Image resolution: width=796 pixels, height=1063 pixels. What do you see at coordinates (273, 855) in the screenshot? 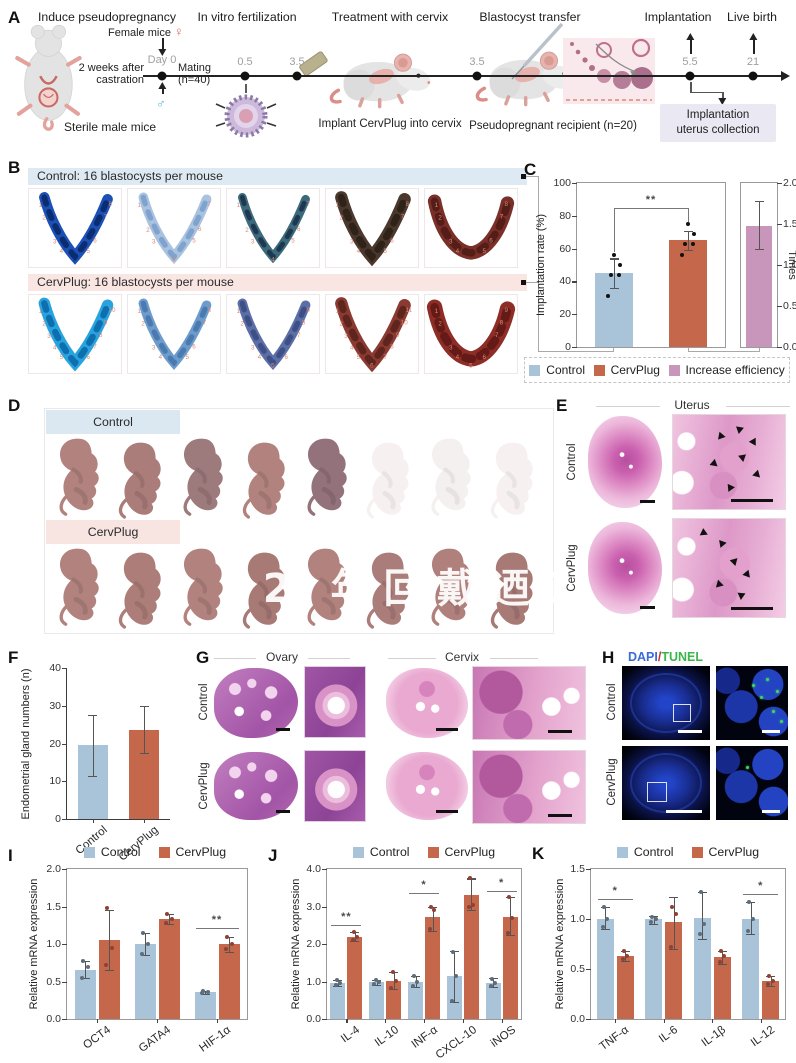
I see `panel-j-label: J` at bounding box center [273, 855].